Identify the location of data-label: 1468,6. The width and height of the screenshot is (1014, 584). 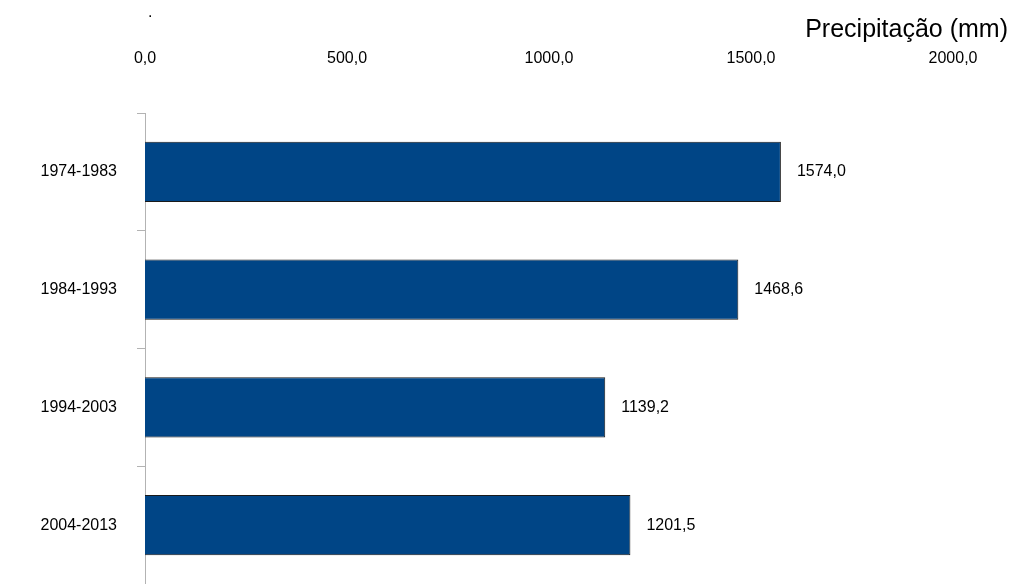
(779, 289).